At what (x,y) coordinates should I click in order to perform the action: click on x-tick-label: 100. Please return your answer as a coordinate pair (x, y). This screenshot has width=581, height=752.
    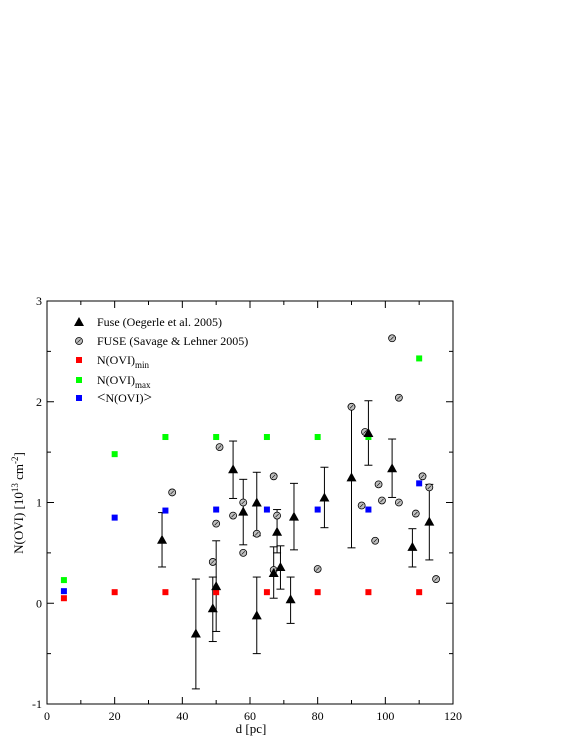
    Looking at the image, I should click on (385, 716).